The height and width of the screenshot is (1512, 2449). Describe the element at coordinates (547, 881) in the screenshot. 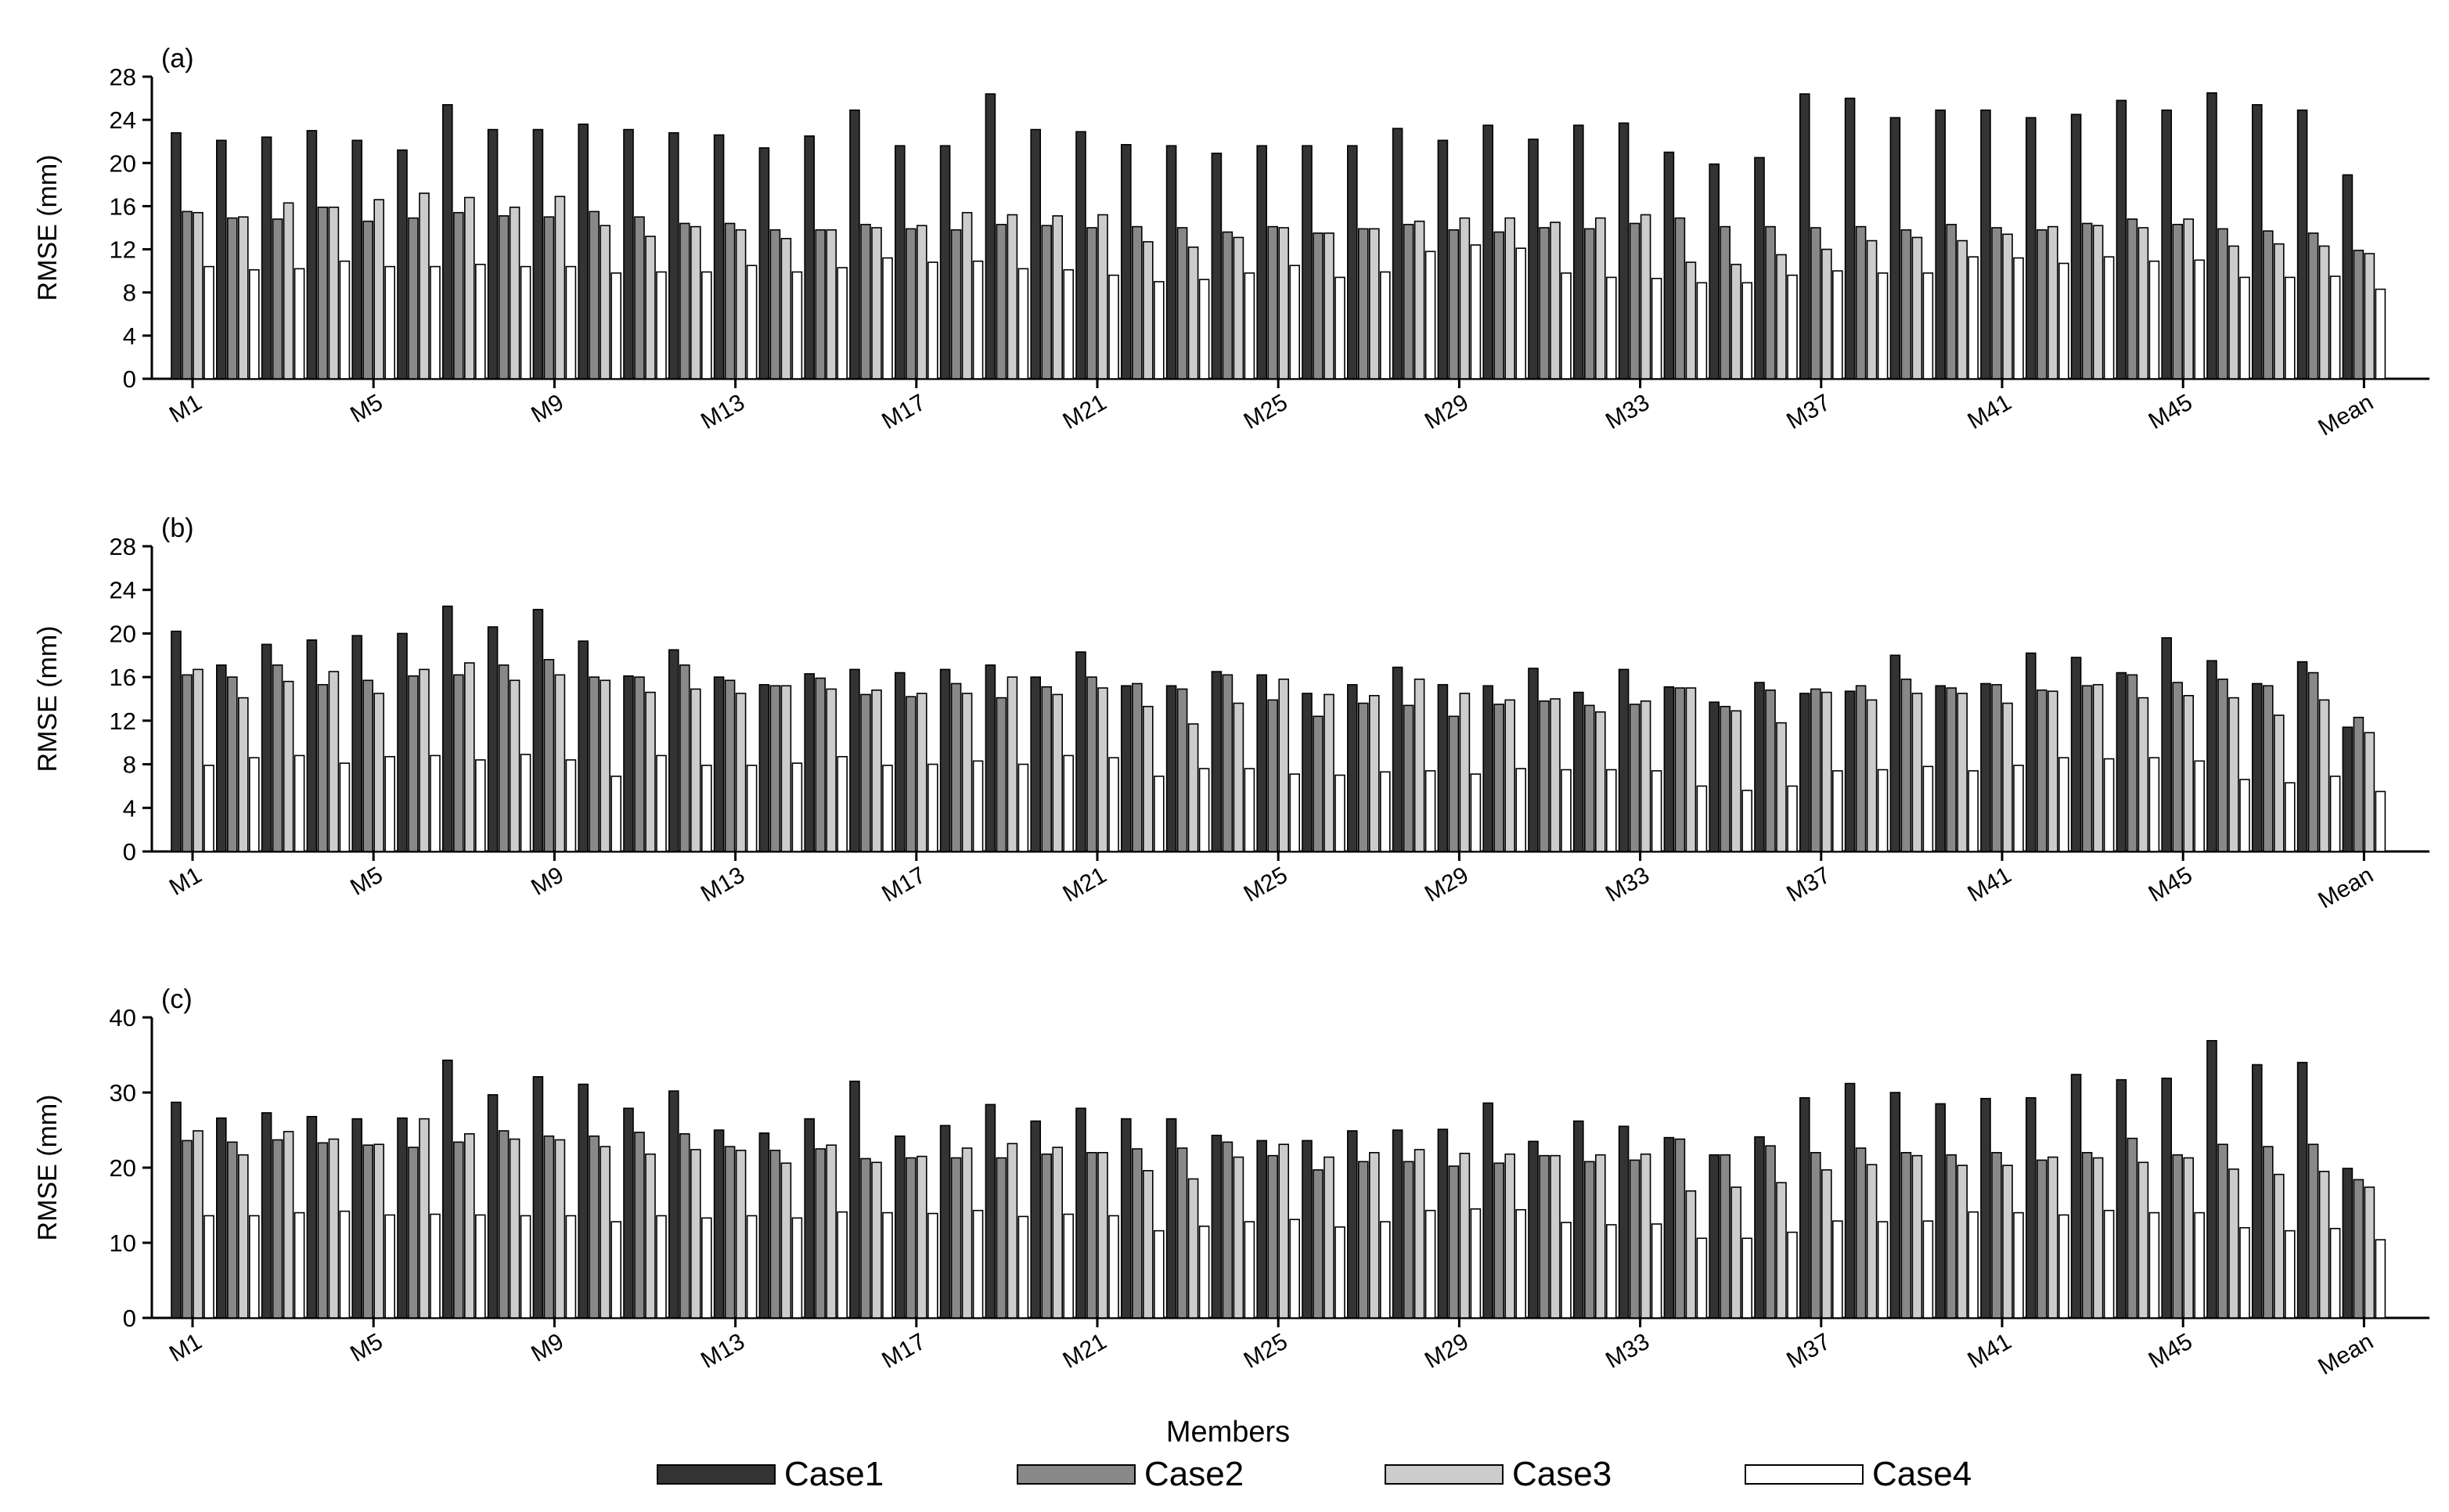

I see `x-tick-label: M9` at that location.